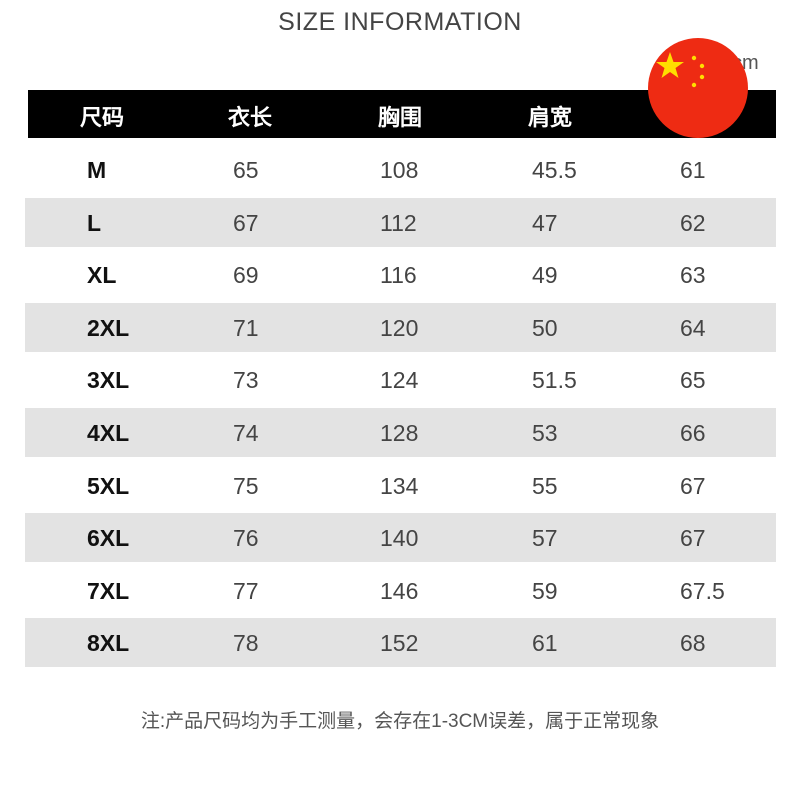  Describe the element at coordinates (545, 590) in the screenshot. I see `value-cell: 59` at that location.